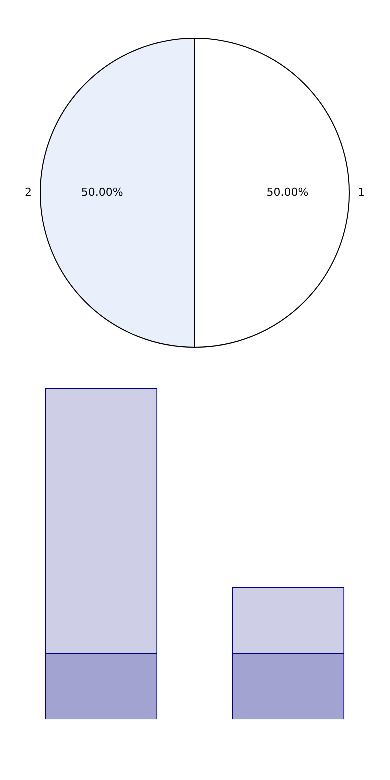 The width and height of the screenshot is (390, 780). What do you see at coordinates (28, 192) in the screenshot?
I see `slice-label: 2` at bounding box center [28, 192].